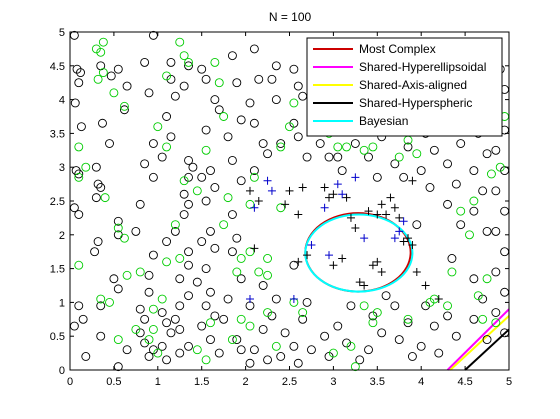  Describe the element at coordinates (333, 382) in the screenshot. I see `x-tick-label: 3` at that location.